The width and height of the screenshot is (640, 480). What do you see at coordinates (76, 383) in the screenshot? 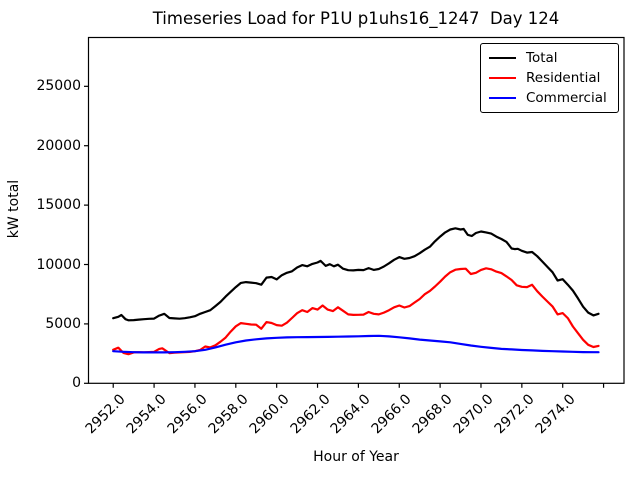
I see `y-tick-label: 0` at bounding box center [76, 383].